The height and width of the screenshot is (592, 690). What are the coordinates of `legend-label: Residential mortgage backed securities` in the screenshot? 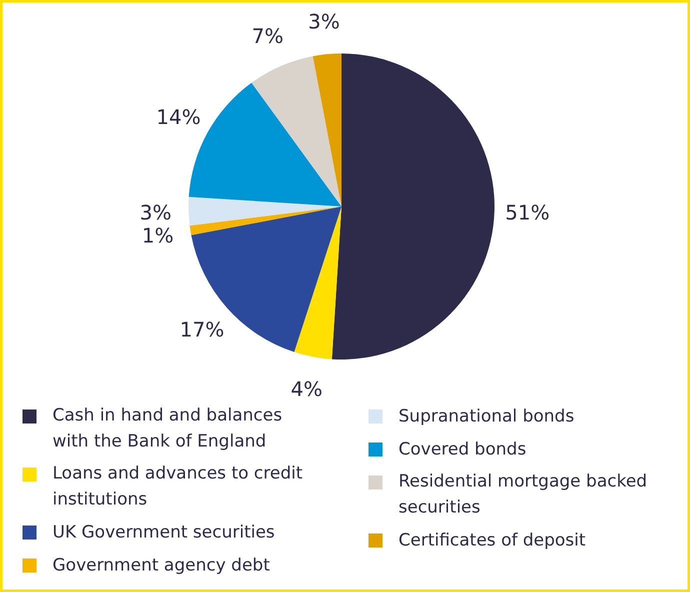 It's located at (523, 495).